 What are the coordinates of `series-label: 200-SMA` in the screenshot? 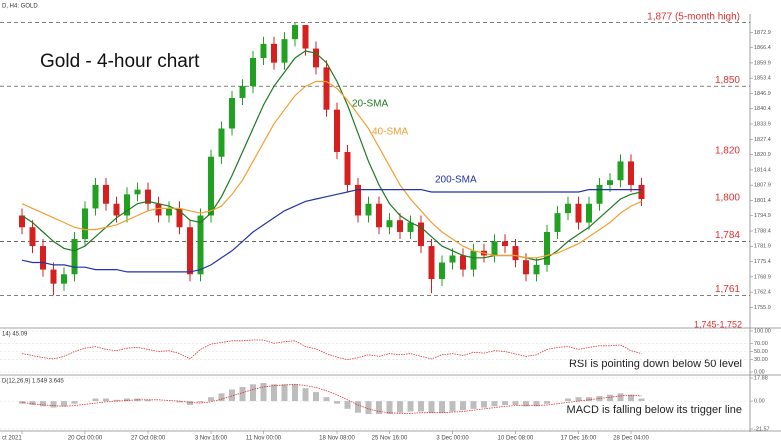 It's located at (456, 180).